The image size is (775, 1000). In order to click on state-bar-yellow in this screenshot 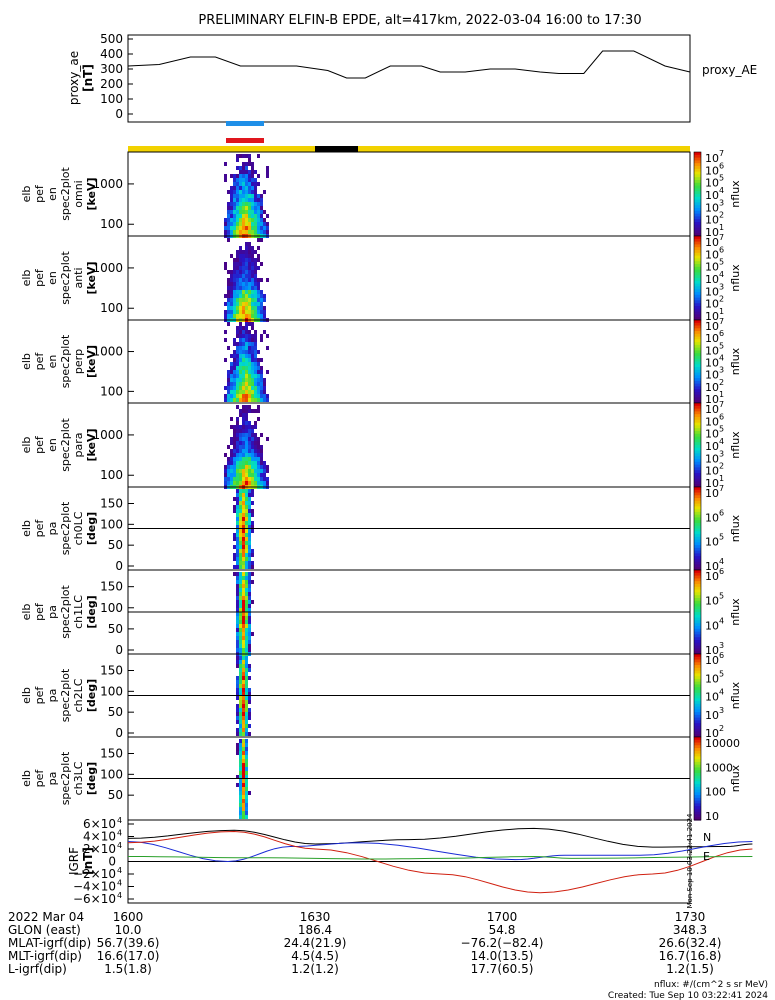, I will do `click(409, 149)`.